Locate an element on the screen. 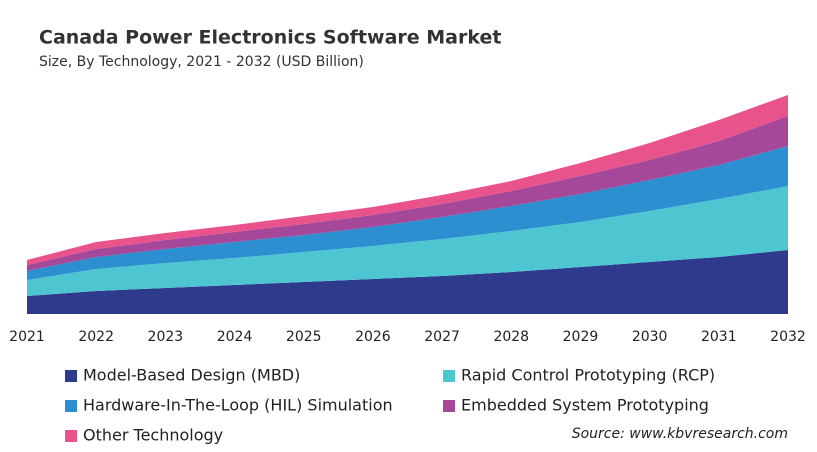  x-tick-label: 2030 is located at coordinates (650, 337).